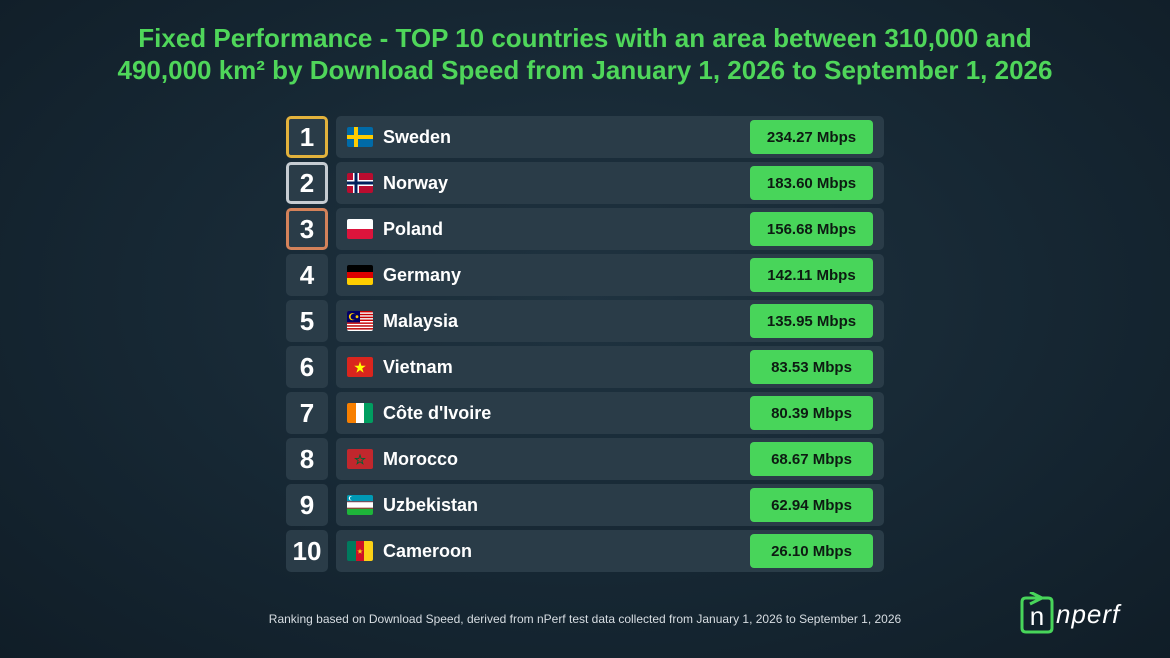  Describe the element at coordinates (360, 183) in the screenshot. I see `flag-norway-icon` at that location.